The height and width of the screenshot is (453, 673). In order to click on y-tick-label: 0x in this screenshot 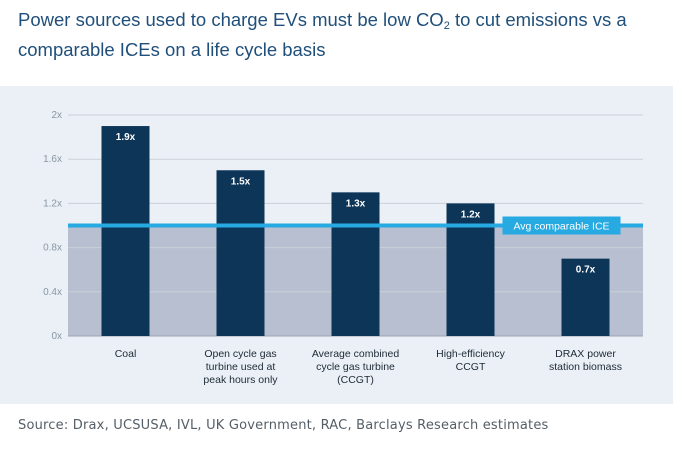, I will do `click(56, 336)`.